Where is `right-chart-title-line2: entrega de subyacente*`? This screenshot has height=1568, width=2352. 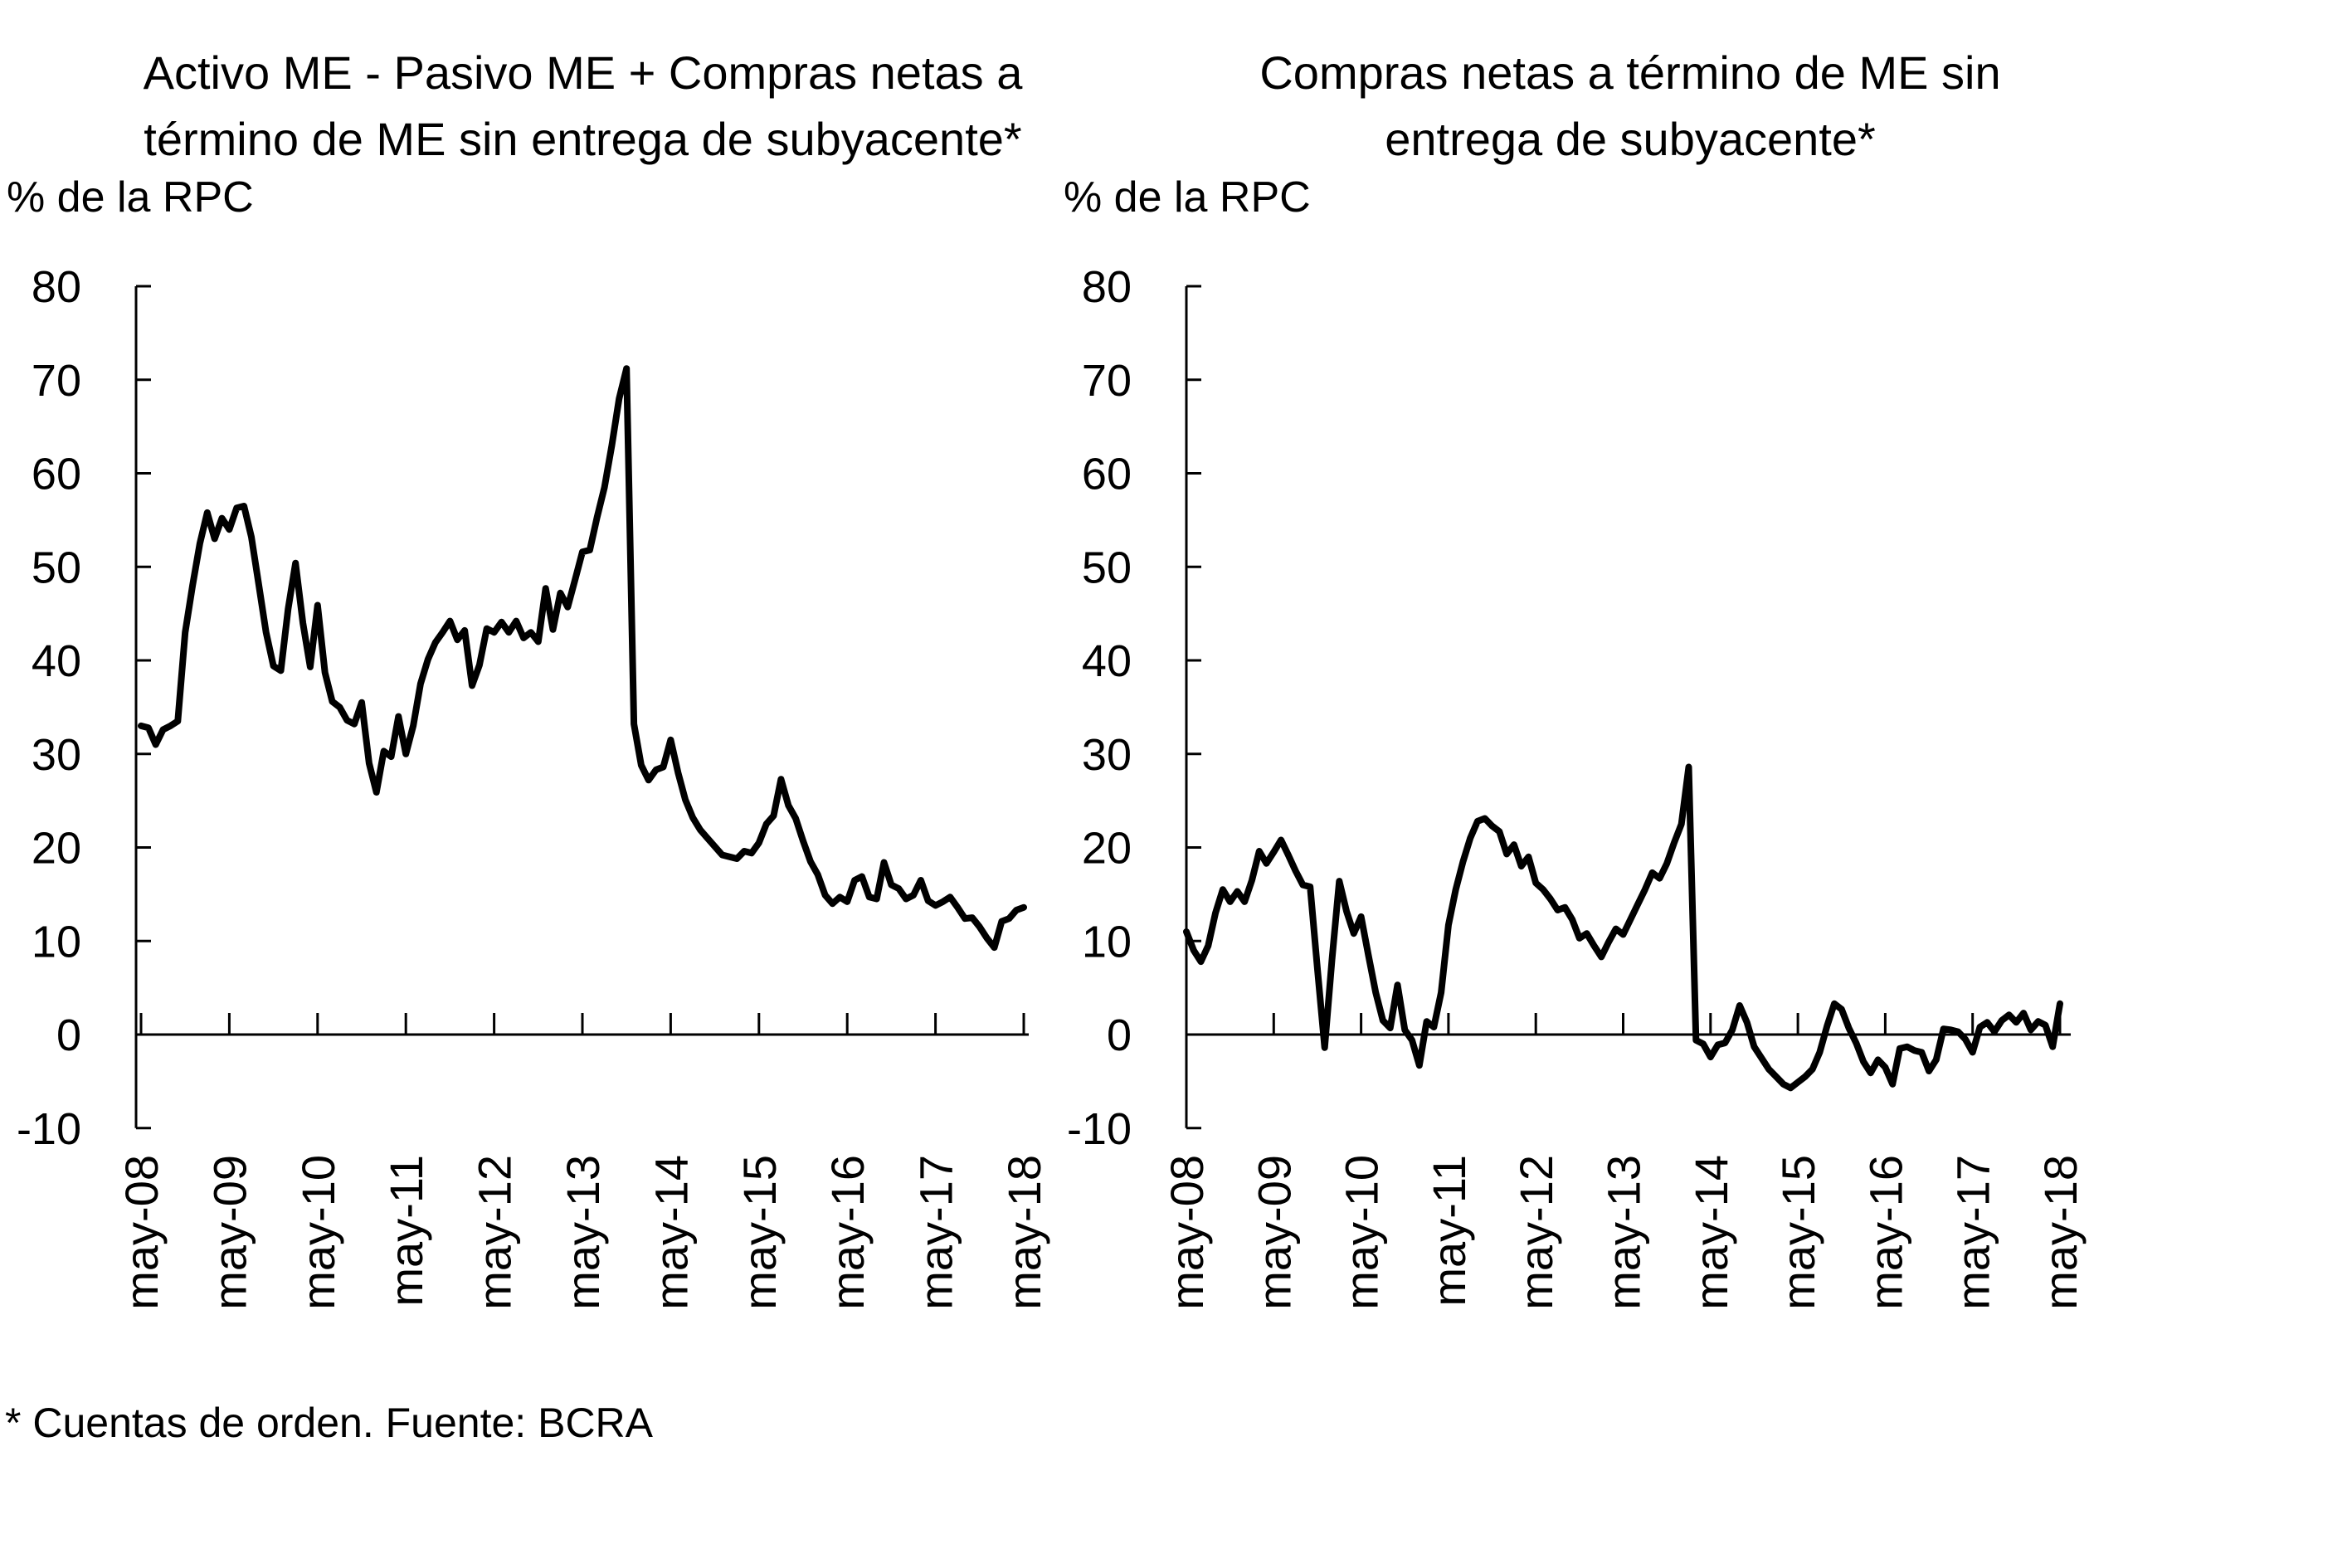
right-chart-title-line2: entrega de subyacente* is located at coordinates (1630, 139).